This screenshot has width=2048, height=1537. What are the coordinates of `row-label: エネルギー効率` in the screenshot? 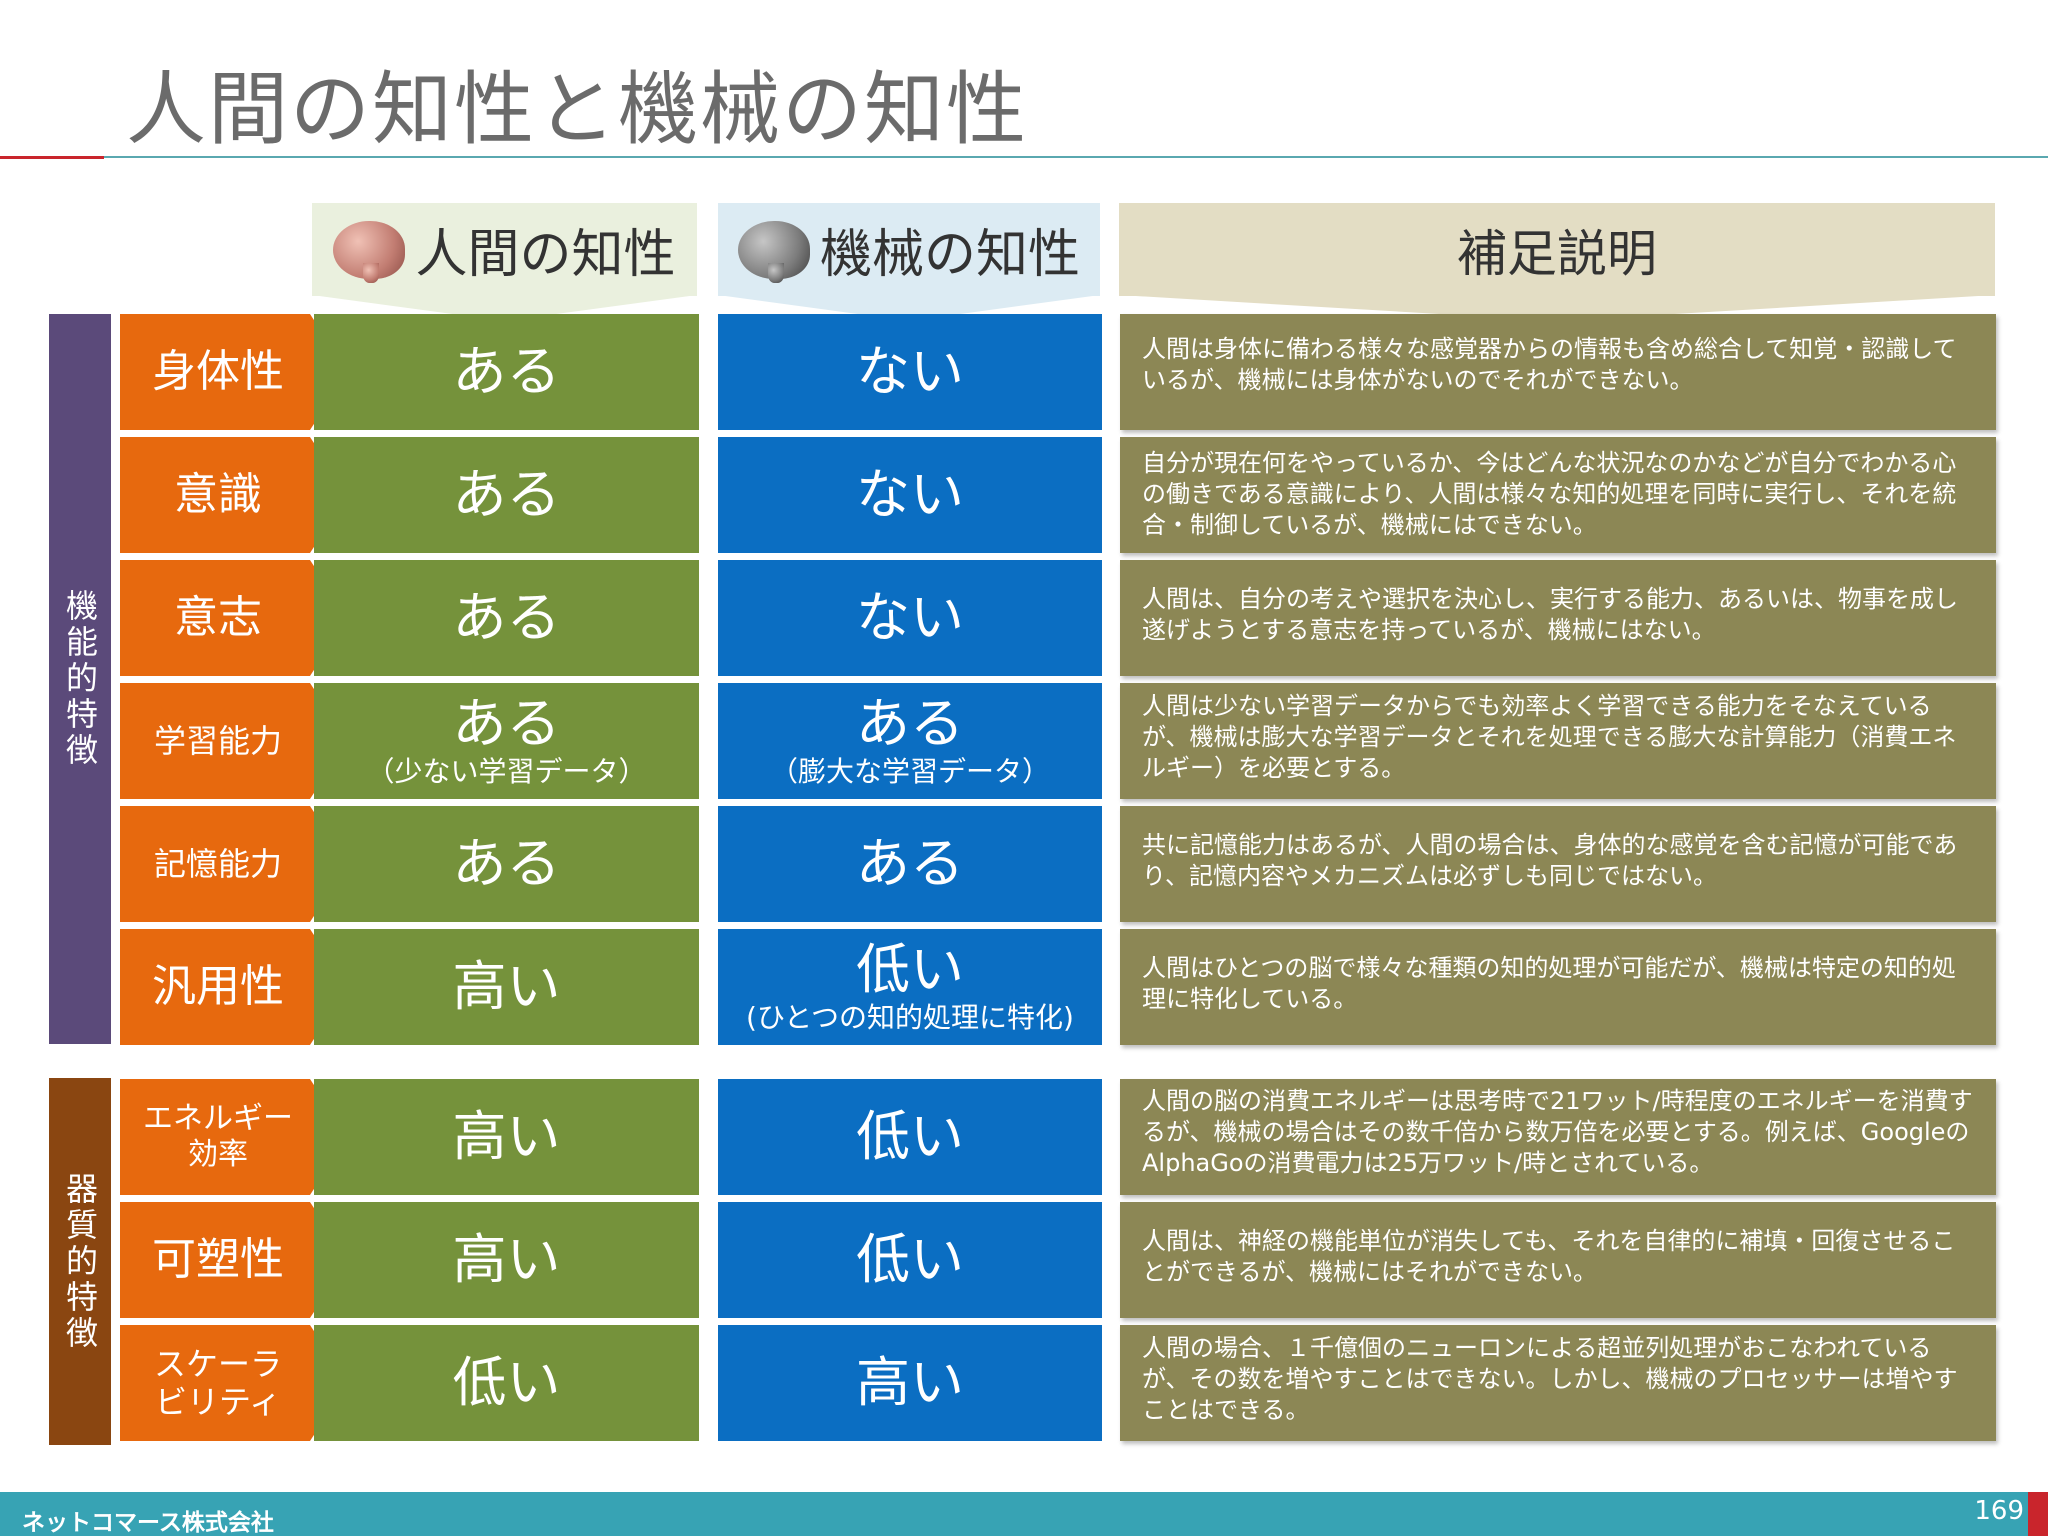 It's located at (234, 1137).